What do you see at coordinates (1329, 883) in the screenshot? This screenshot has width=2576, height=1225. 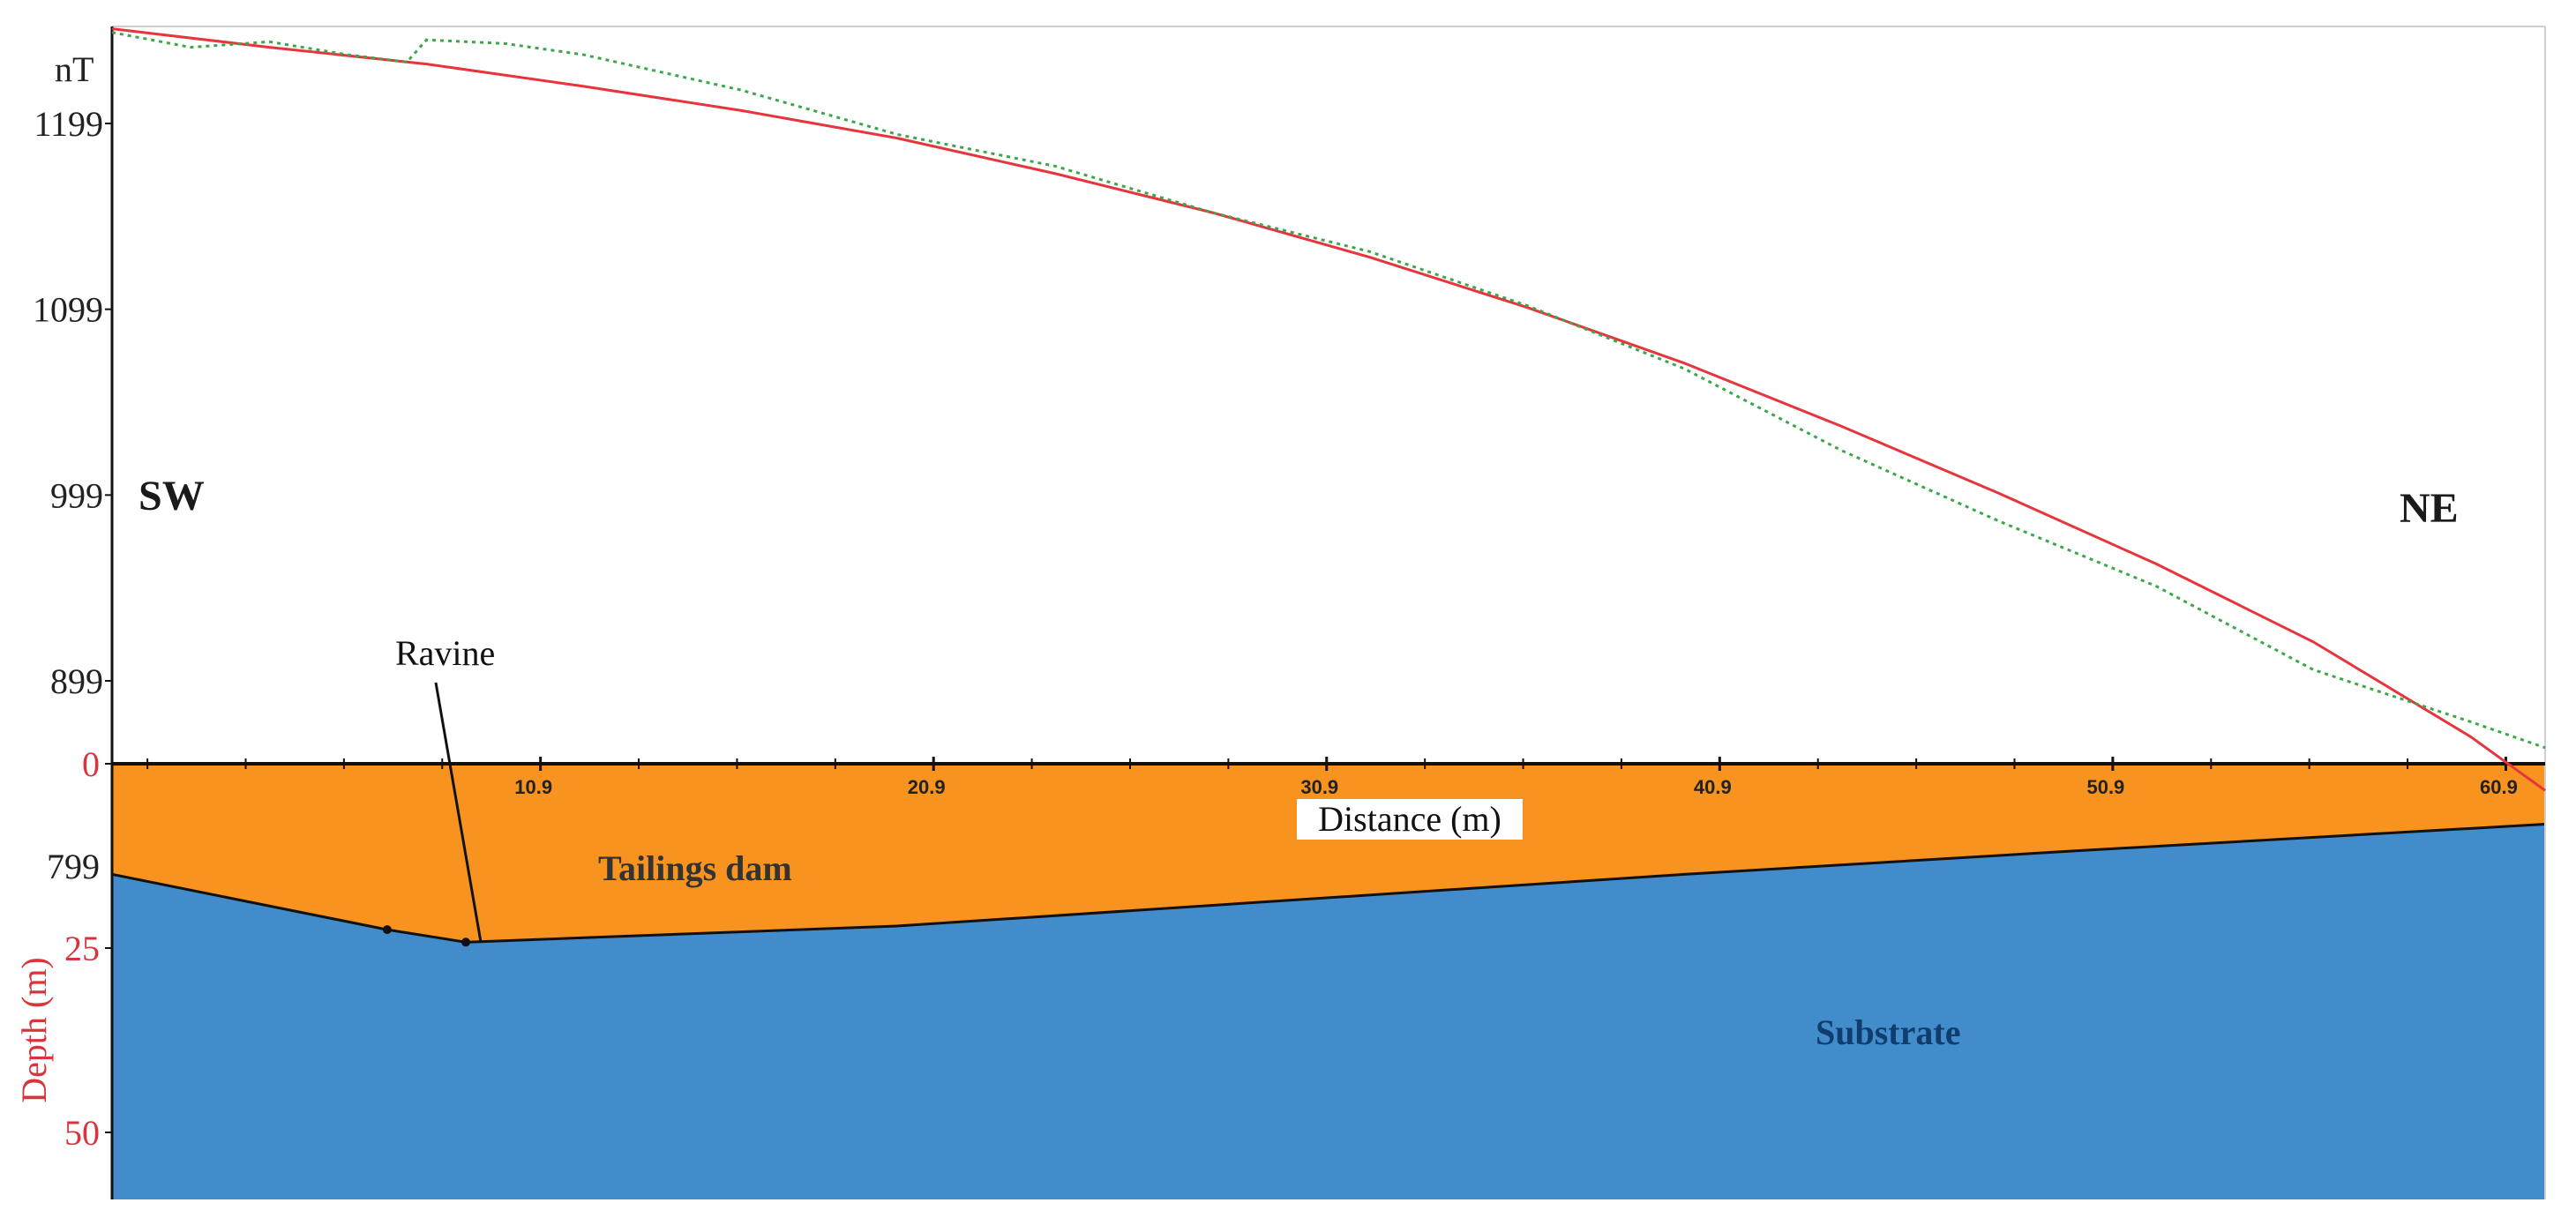 I see `layer-interface-line` at bounding box center [1329, 883].